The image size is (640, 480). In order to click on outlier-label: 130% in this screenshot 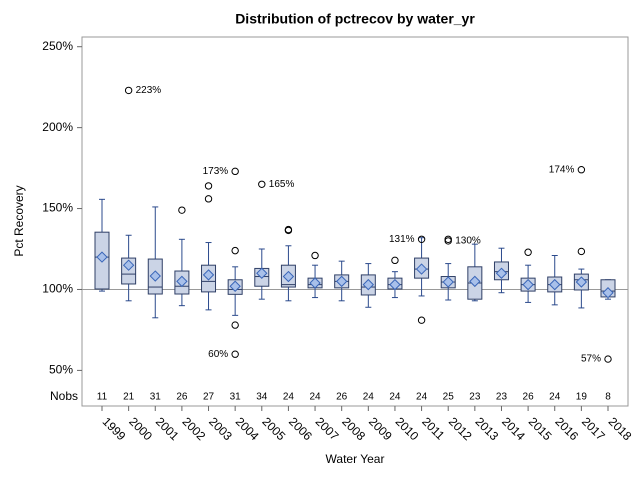, I will do `click(468, 241)`.